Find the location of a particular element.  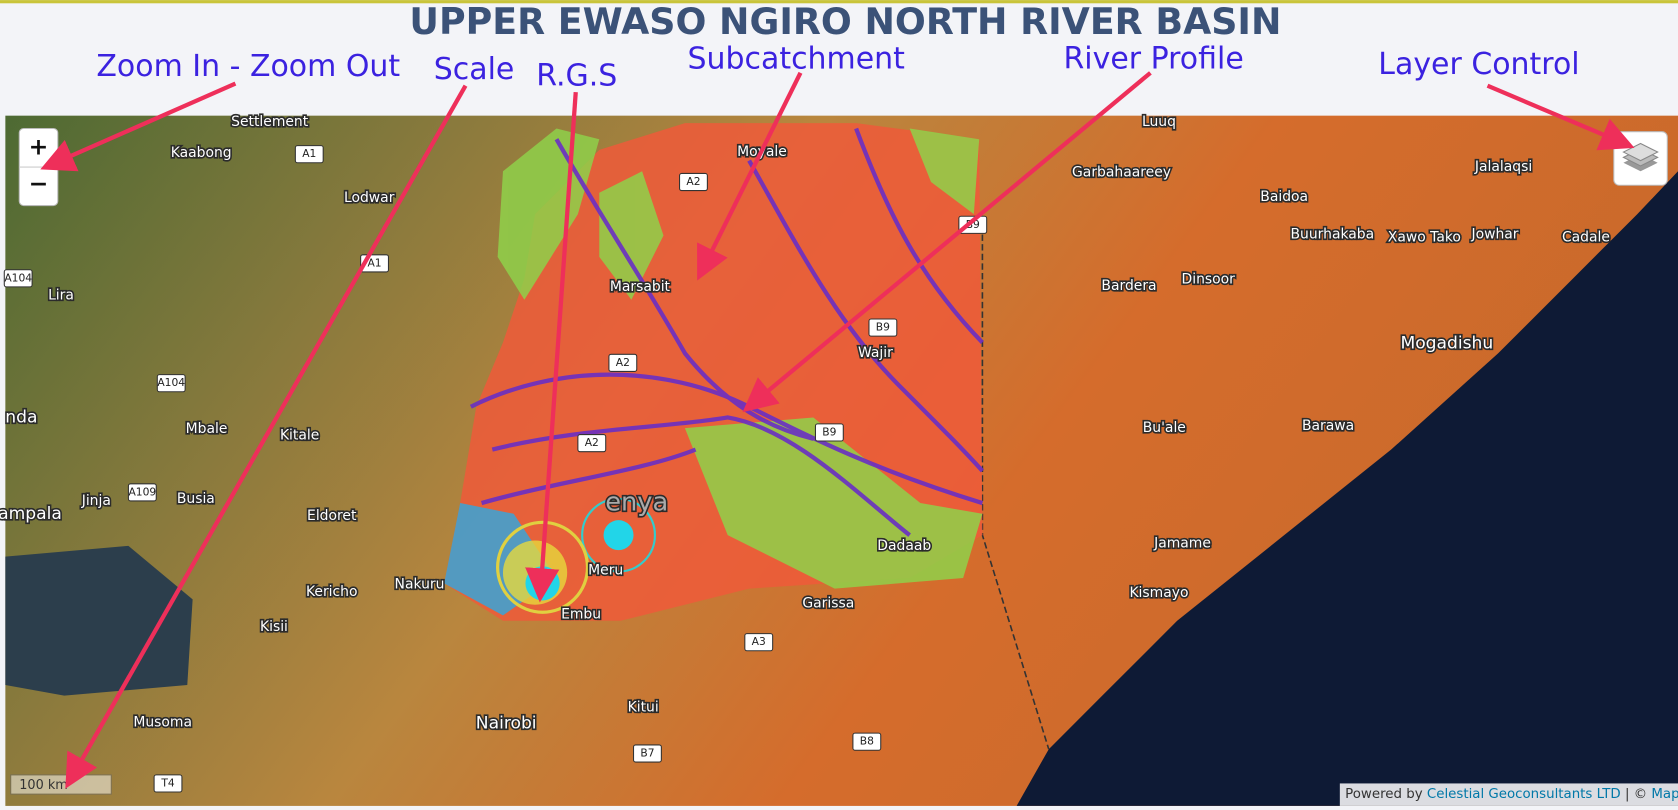

attr-prefix: Powered by is located at coordinates (1384, 794).